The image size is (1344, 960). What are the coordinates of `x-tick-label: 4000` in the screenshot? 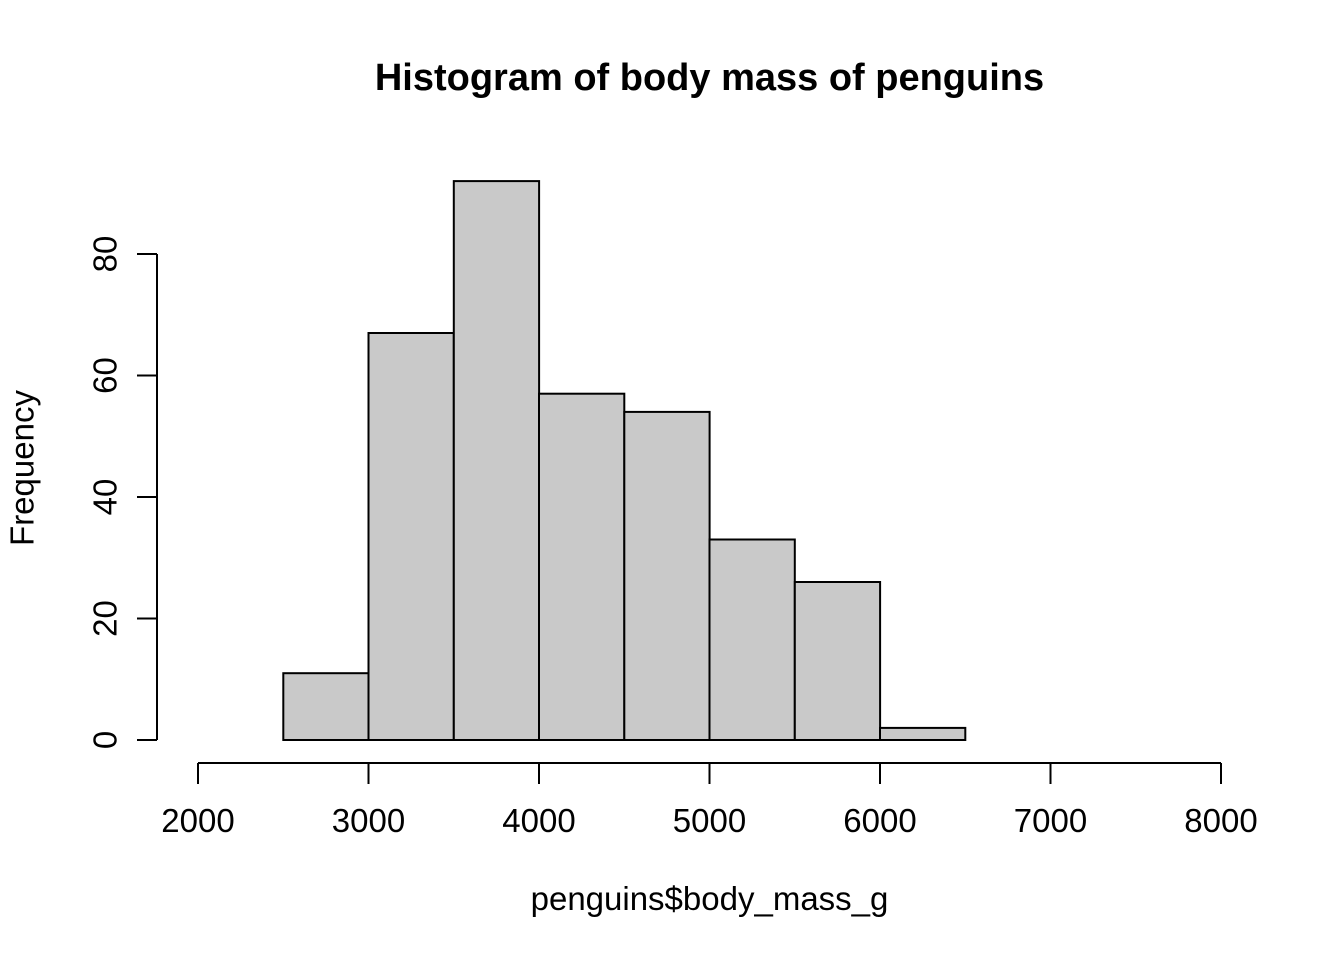 It's located at (538, 820).